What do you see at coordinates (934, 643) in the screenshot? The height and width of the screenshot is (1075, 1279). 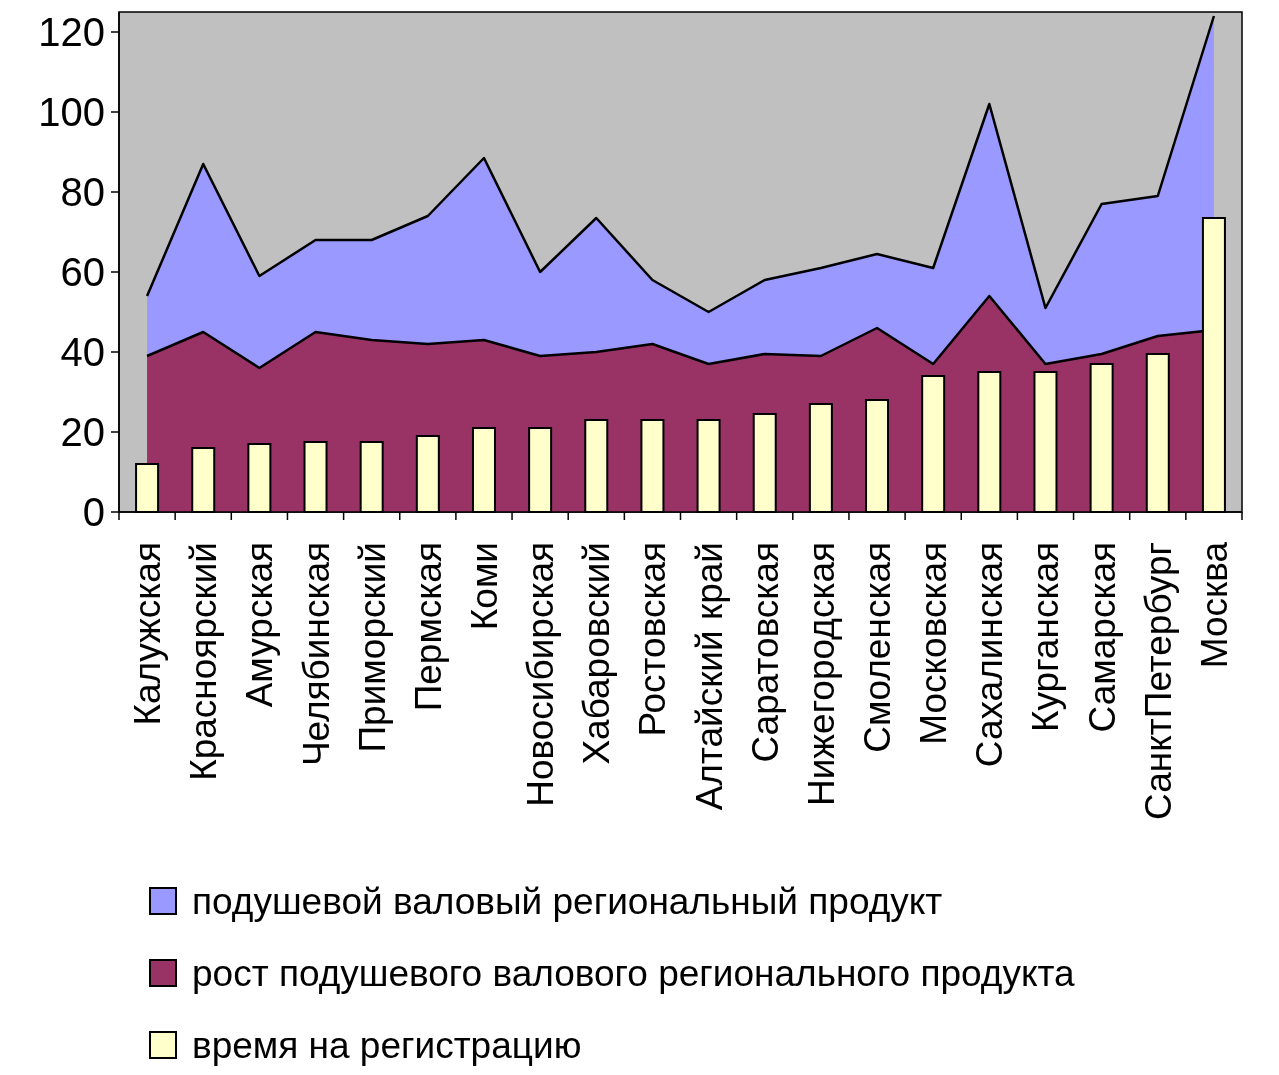 I see `x-tick-label: Московская` at bounding box center [934, 643].